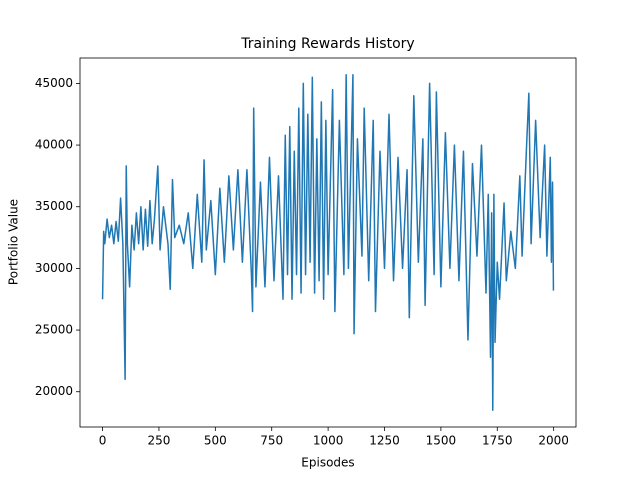 Image resolution: width=640 pixels, height=484 pixels. What do you see at coordinates (54, 83) in the screenshot?
I see `y-tick-label: 45000` at bounding box center [54, 83].